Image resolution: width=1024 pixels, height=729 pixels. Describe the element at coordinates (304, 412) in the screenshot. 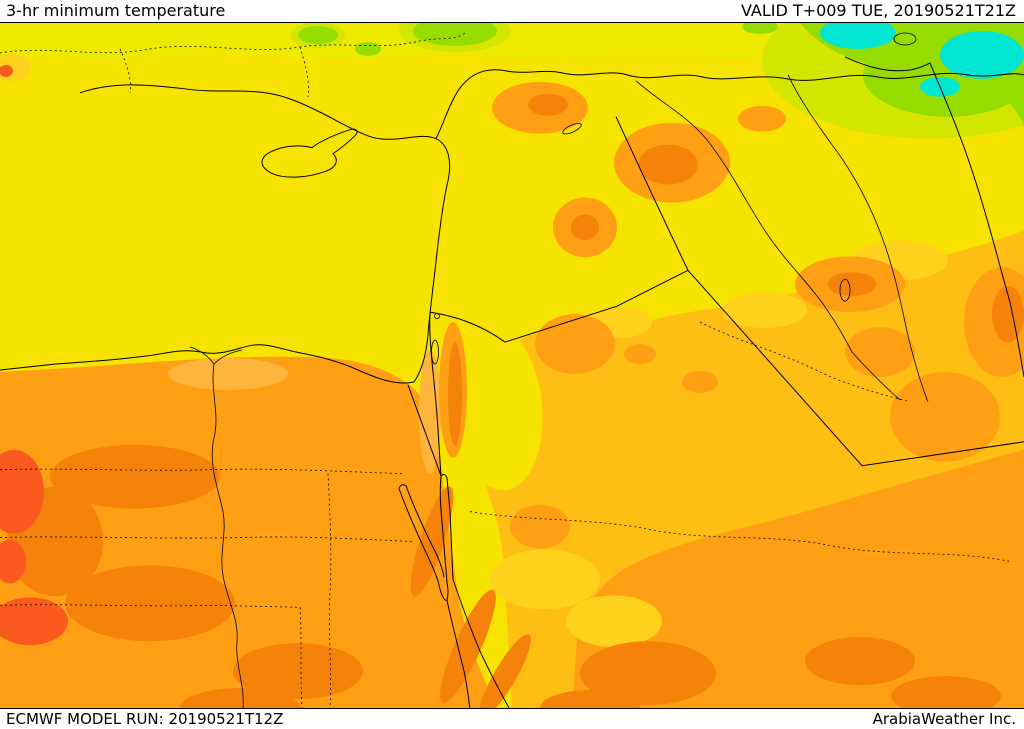

I see `temp-region-light-orange` at that location.